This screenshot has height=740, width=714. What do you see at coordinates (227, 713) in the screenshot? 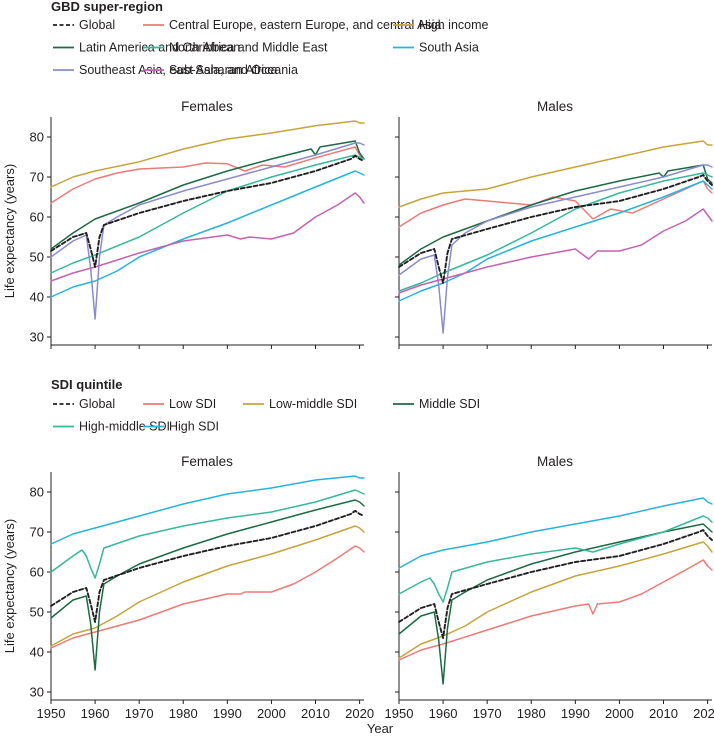
I see `x-tick-label-sdi-females-1990: 1990` at bounding box center [227, 713].